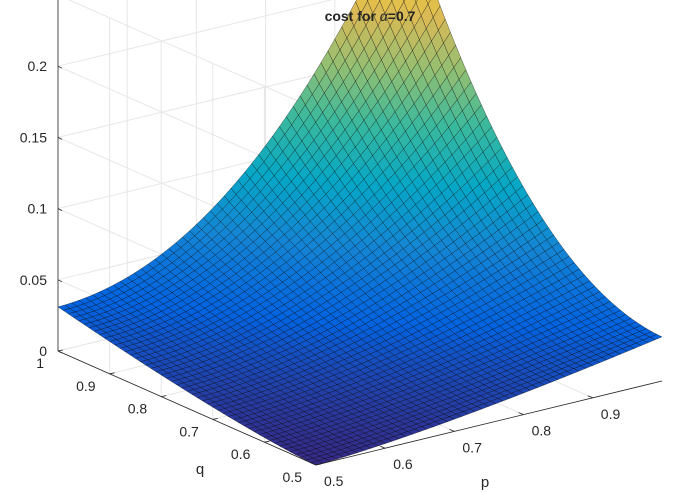  I want to click on y-axis-line, so click(187, 408).